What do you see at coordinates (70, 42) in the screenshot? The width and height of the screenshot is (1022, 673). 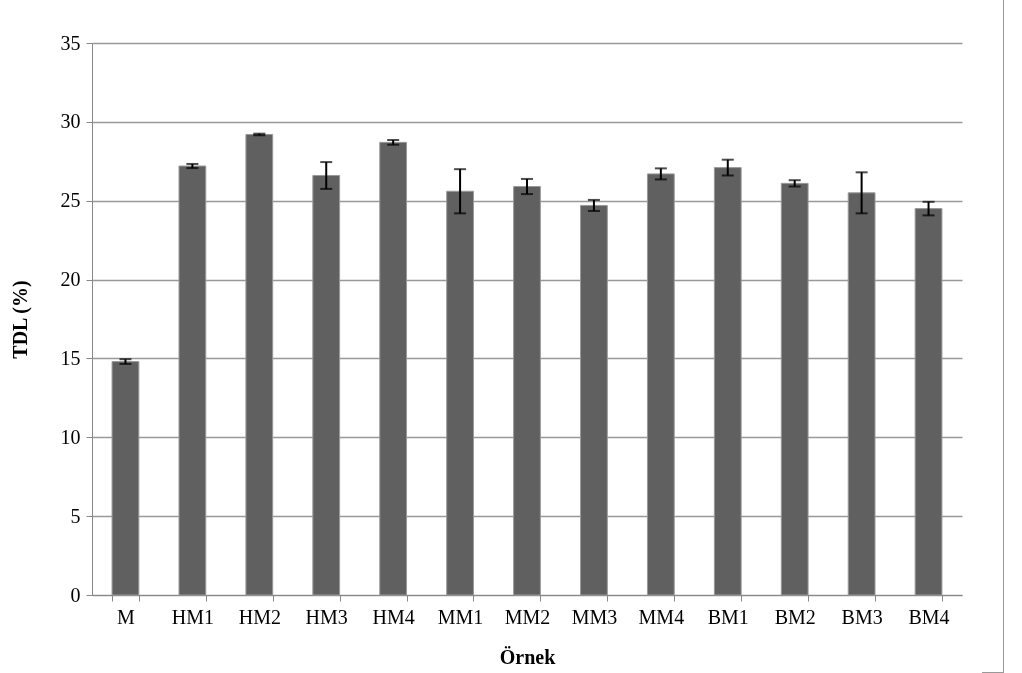 I see `y-tick-label: 35` at bounding box center [70, 42].